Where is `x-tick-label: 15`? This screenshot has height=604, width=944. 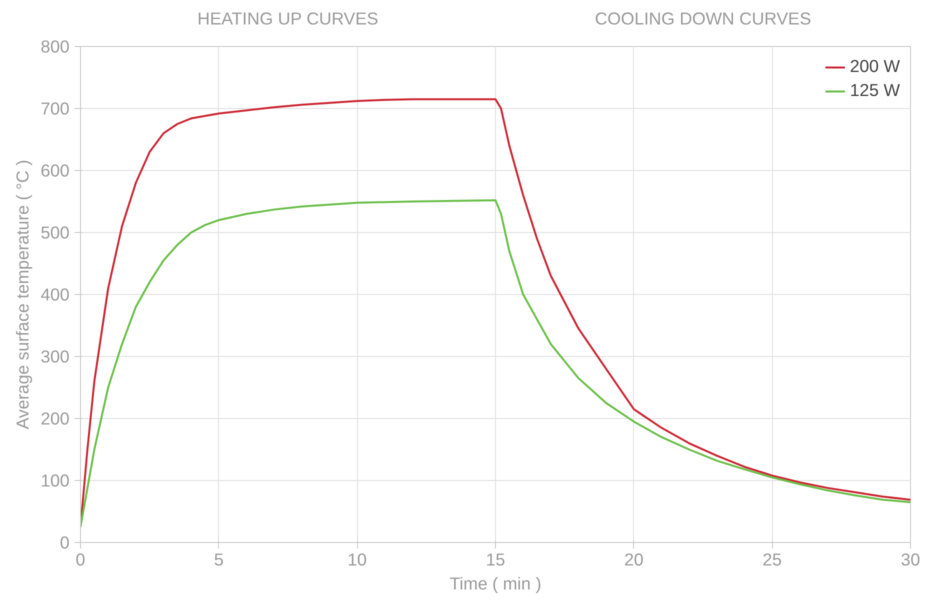
x-tick-label: 15 is located at coordinates (496, 560).